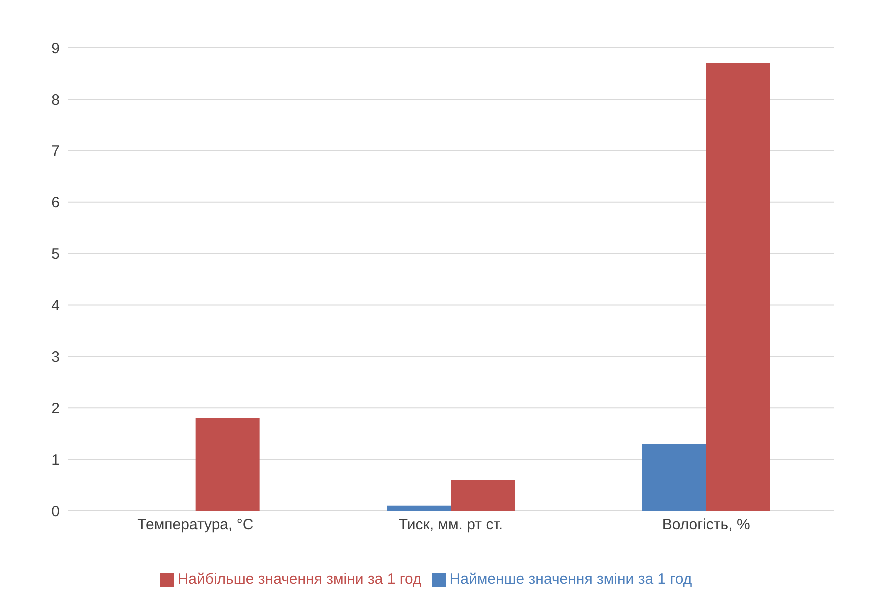  I want to click on y-tick-label: 1, so click(56, 460).